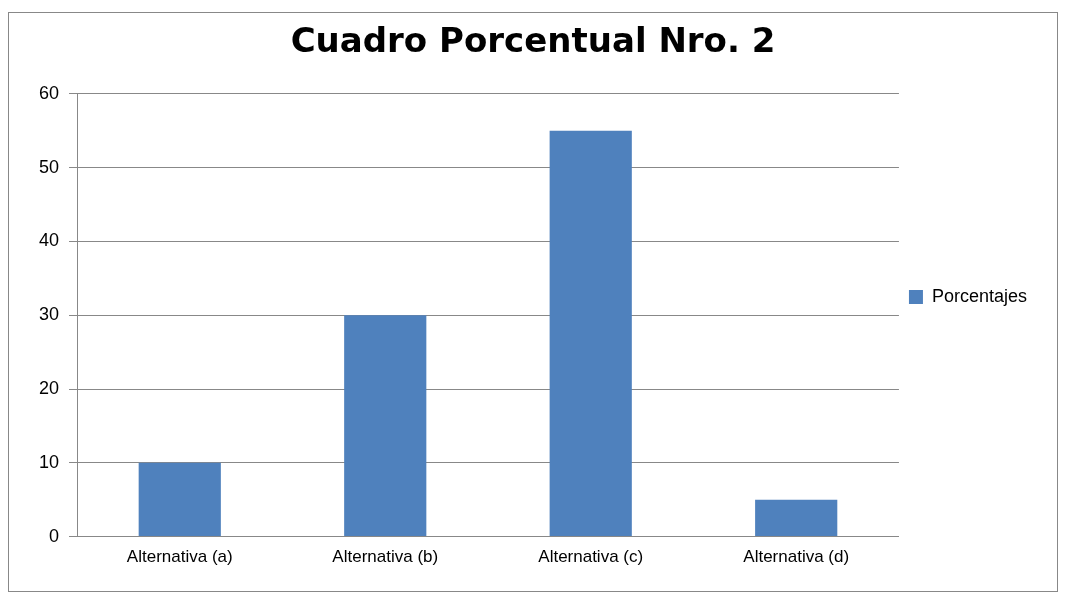 The image size is (1071, 603). I want to click on y-tick-label: 10, so click(49, 461).